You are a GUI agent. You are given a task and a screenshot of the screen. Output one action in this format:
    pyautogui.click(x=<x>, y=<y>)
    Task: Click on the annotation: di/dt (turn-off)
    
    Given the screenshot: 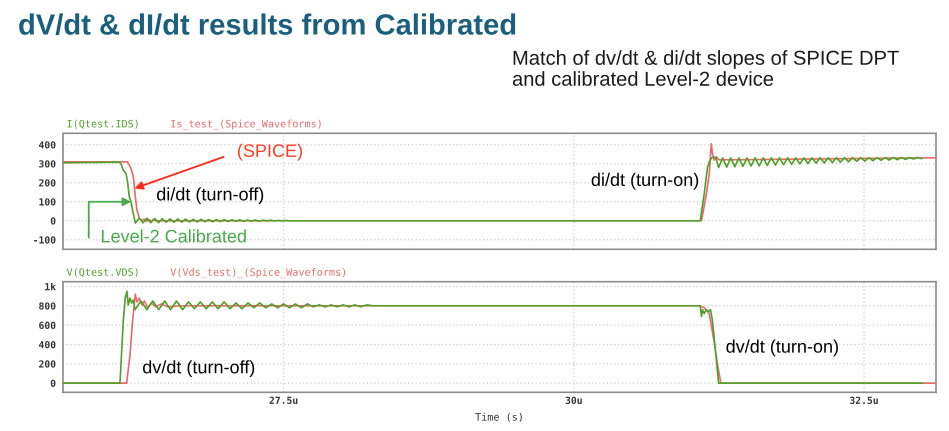 What is the action you would take?
    pyautogui.click(x=210, y=195)
    